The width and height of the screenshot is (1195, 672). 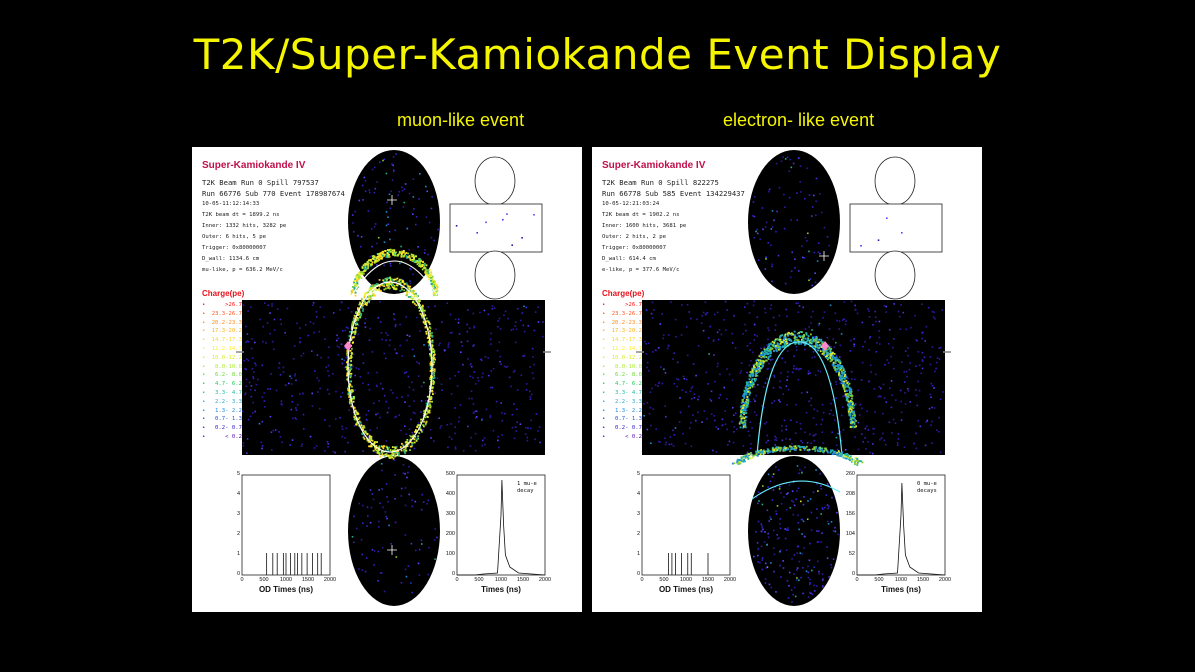 I want to click on charge-legend-title: Charge(pe), so click(x=623, y=293).